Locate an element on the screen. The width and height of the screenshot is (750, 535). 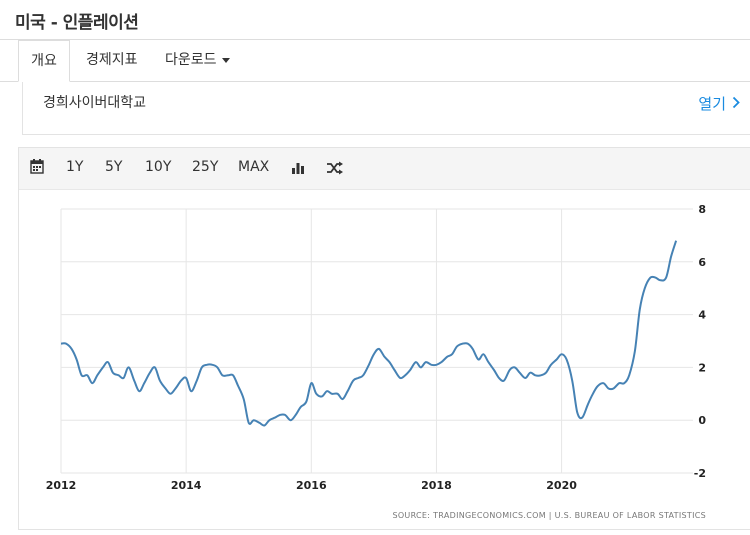
range-1y-button: 1Y is located at coordinates (75, 167).